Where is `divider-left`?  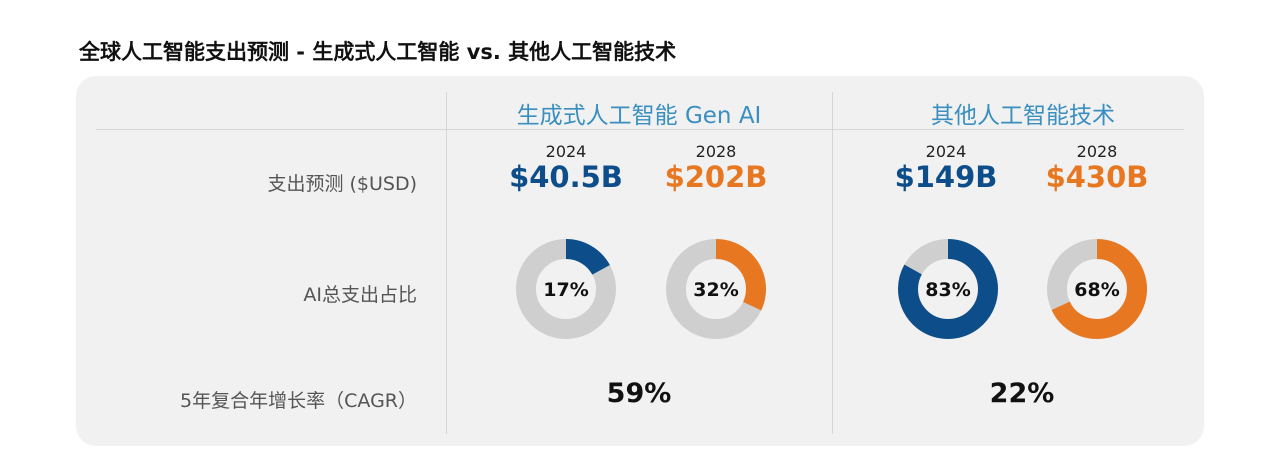
divider-left is located at coordinates (446, 263).